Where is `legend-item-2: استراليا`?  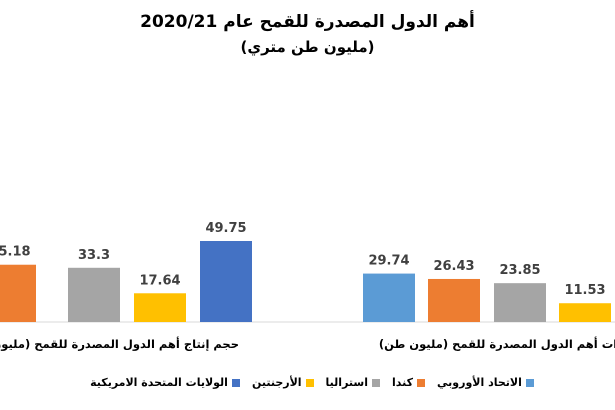
legend-item-2: استراليا is located at coordinates (353, 382).